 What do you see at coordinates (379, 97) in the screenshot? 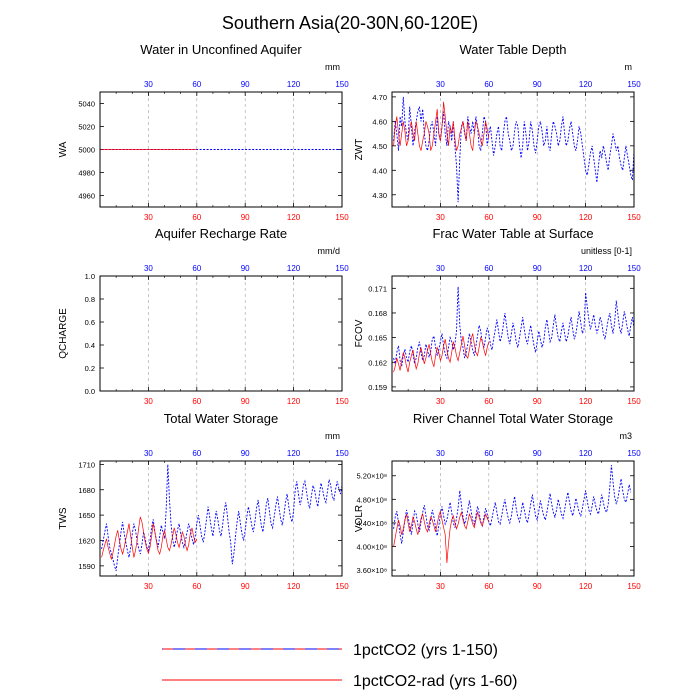
I see `y-tick-label: 4.70` at bounding box center [379, 97].